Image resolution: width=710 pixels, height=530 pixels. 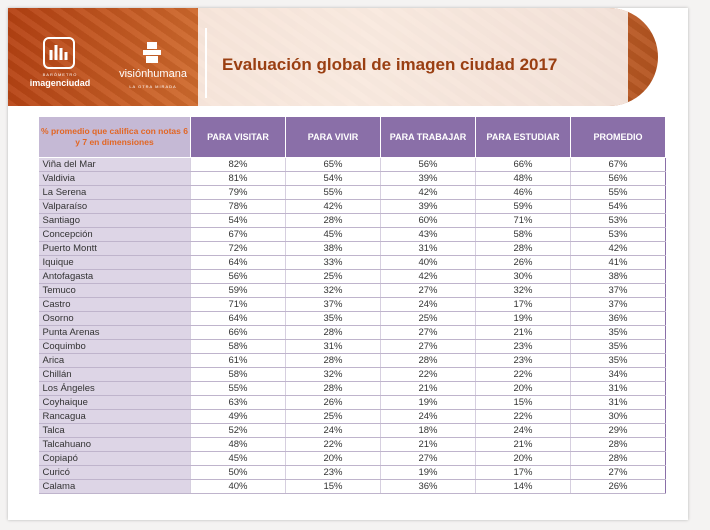 I want to click on table-row: Los Ángeles 55% 28% 21% 20% 31%, so click(x=352, y=388).